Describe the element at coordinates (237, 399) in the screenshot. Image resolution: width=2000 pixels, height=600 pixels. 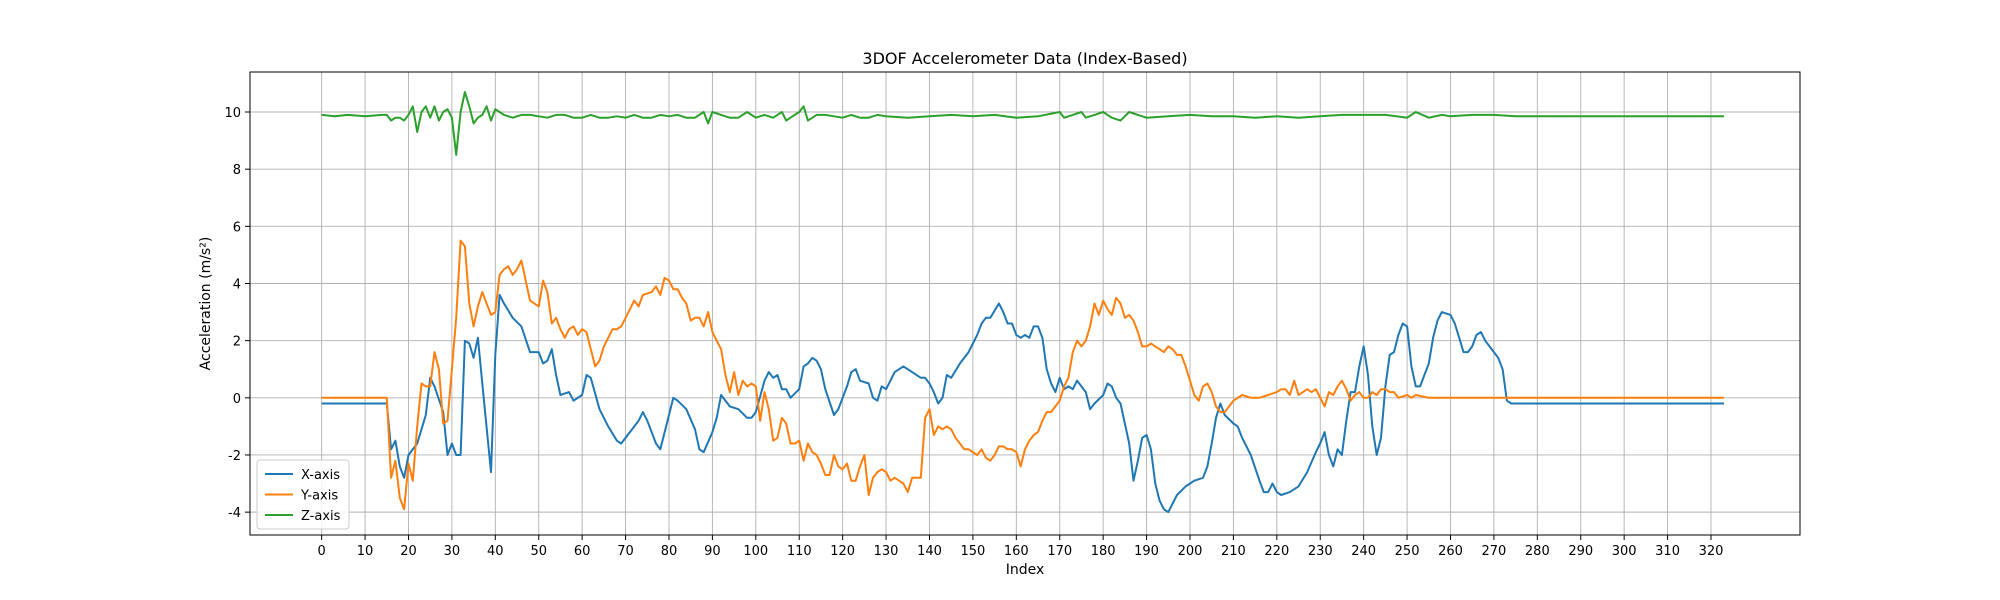
I see `y-tick-label: 0` at that location.